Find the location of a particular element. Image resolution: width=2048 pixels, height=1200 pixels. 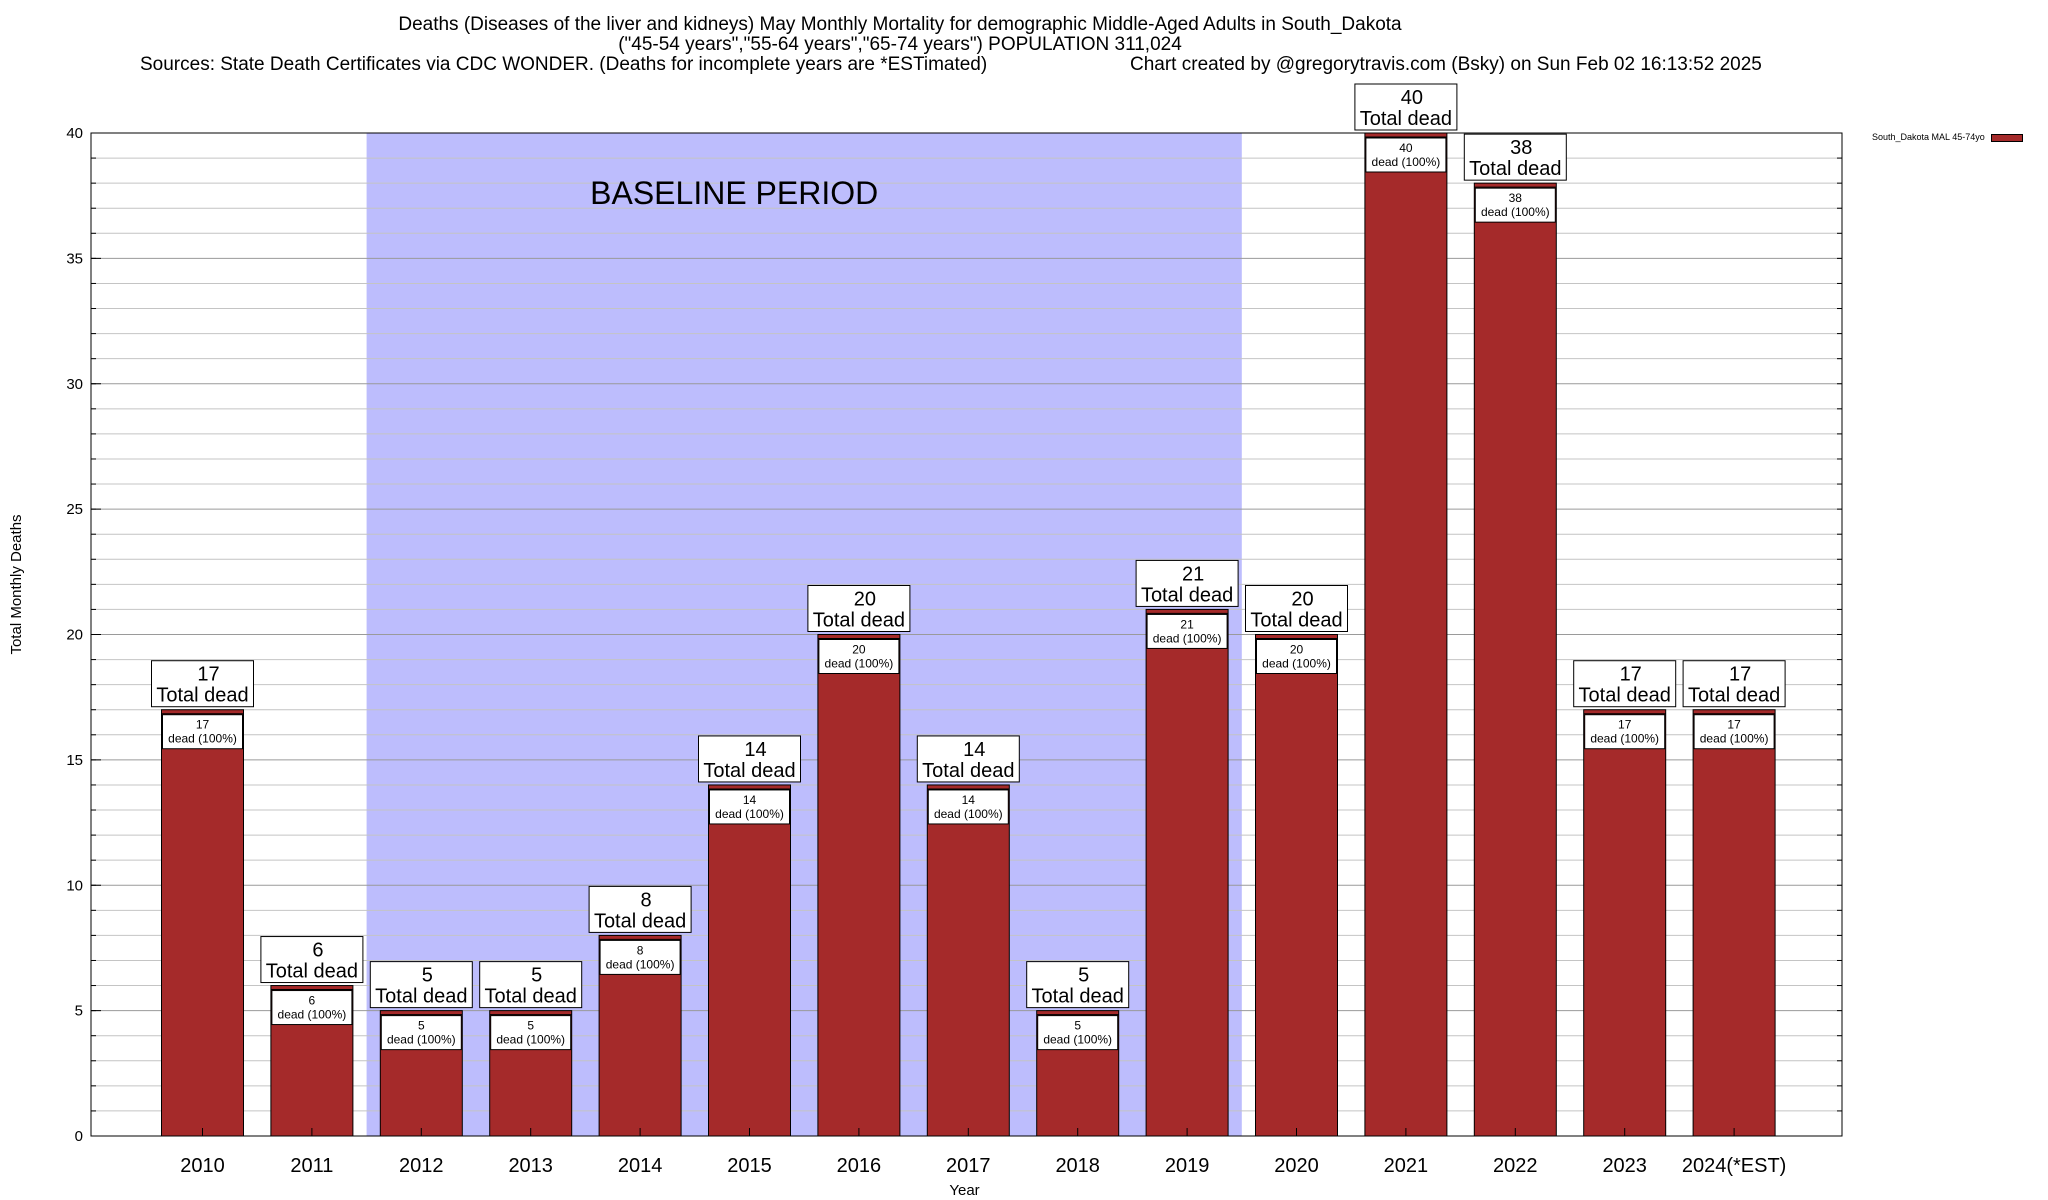

top-label-count: 17 is located at coordinates (1740, 675).